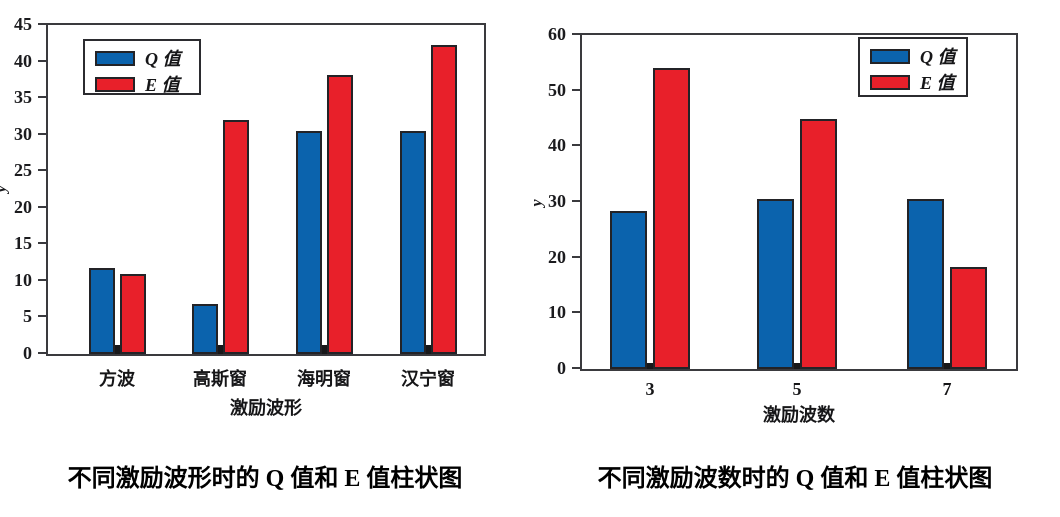  Describe the element at coordinates (117, 379) in the screenshot. I see `x-category-label: 方波` at that location.